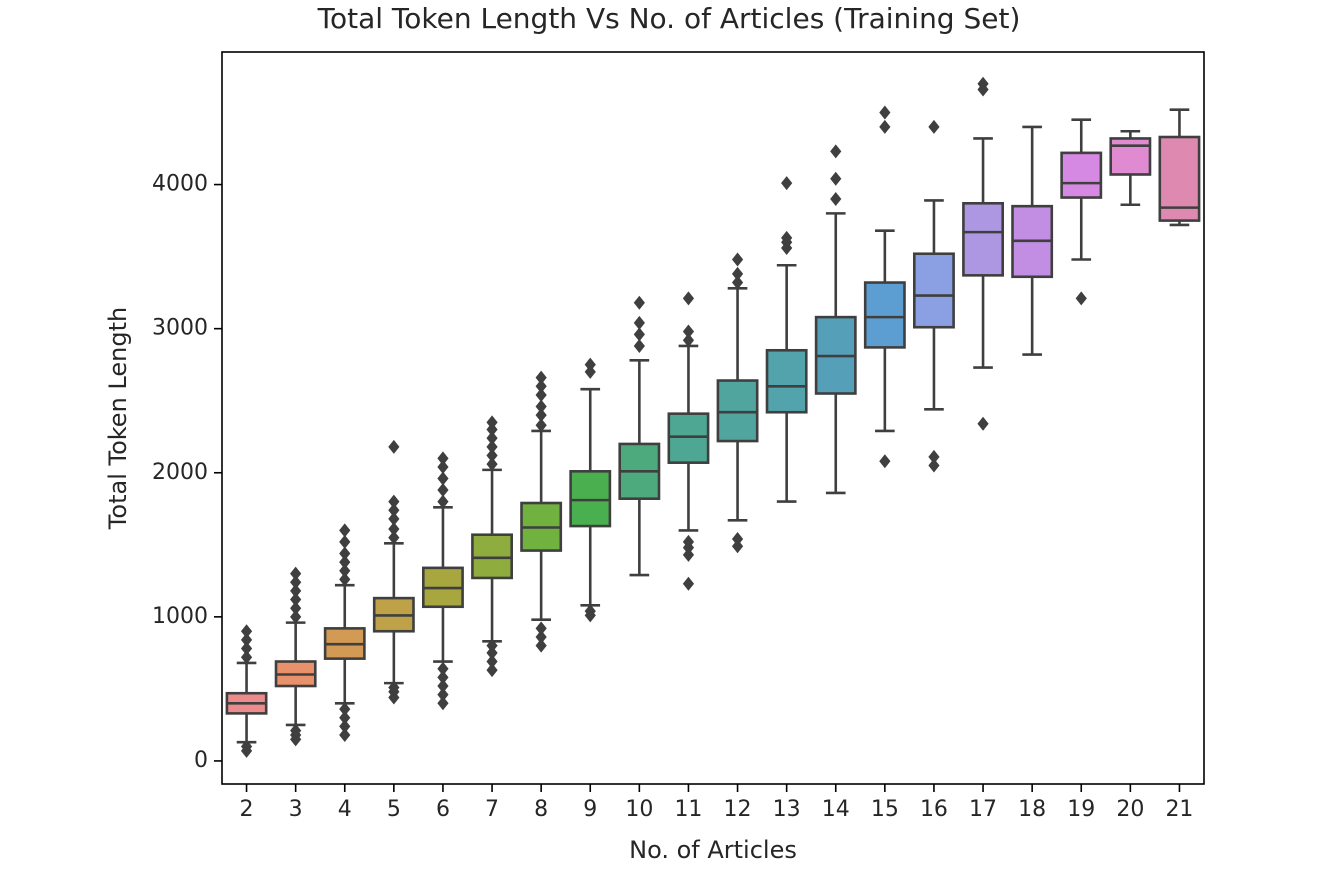 This screenshot has height=874, width=1338. What do you see at coordinates (983, 809) in the screenshot?
I see `x-tick-label: 17` at bounding box center [983, 809].